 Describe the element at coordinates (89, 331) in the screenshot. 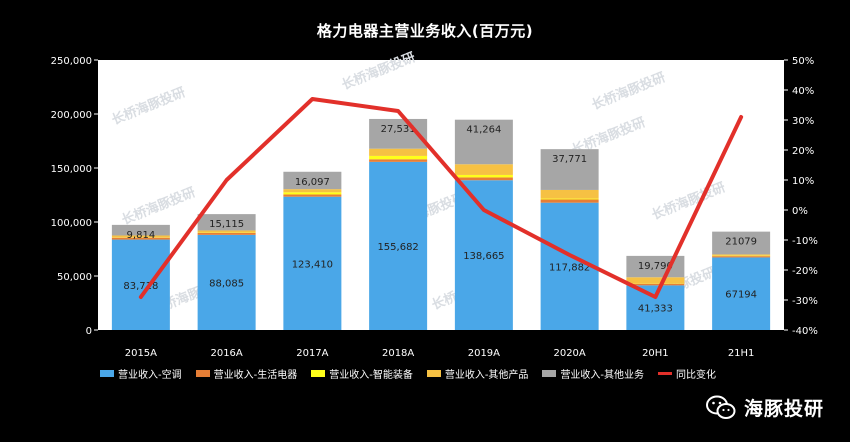

I see `y-left-tick-label: 0` at that location.